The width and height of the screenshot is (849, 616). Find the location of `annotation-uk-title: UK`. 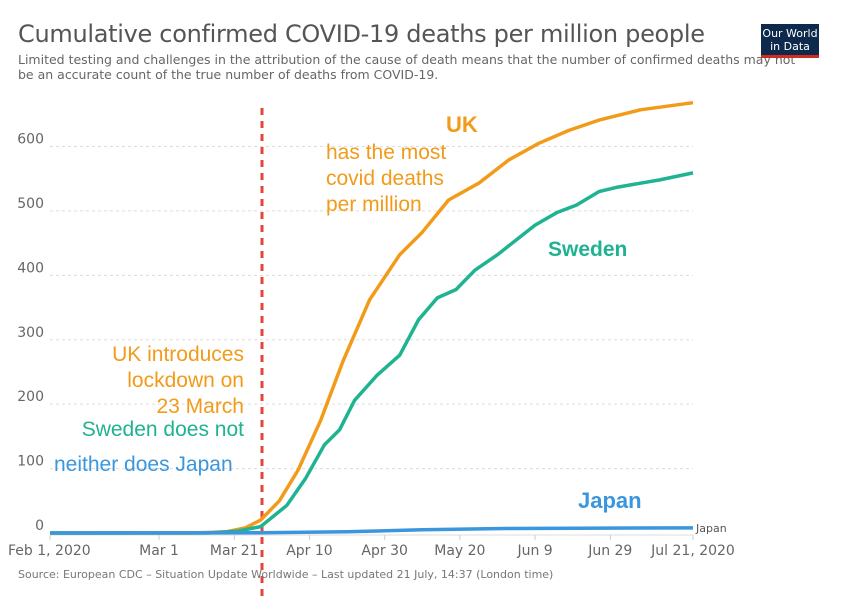

annotation-uk-title: UK is located at coordinates (462, 124).